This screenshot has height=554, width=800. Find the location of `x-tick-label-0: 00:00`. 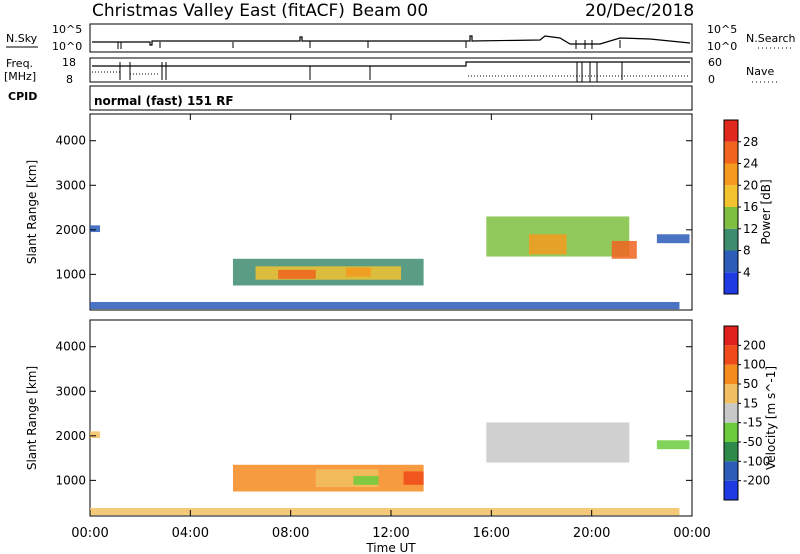

x-tick-label-0: 00:00 is located at coordinates (89, 533).